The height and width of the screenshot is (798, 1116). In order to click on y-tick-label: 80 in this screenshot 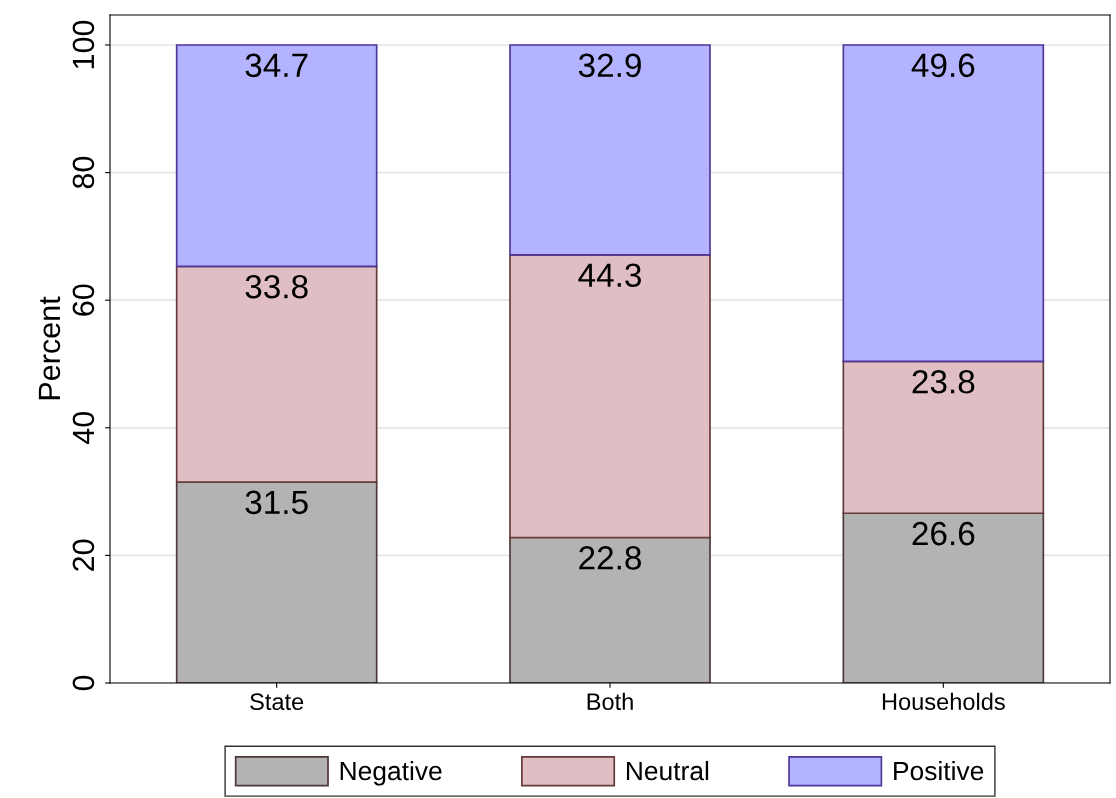, I will do `click(83, 172)`.